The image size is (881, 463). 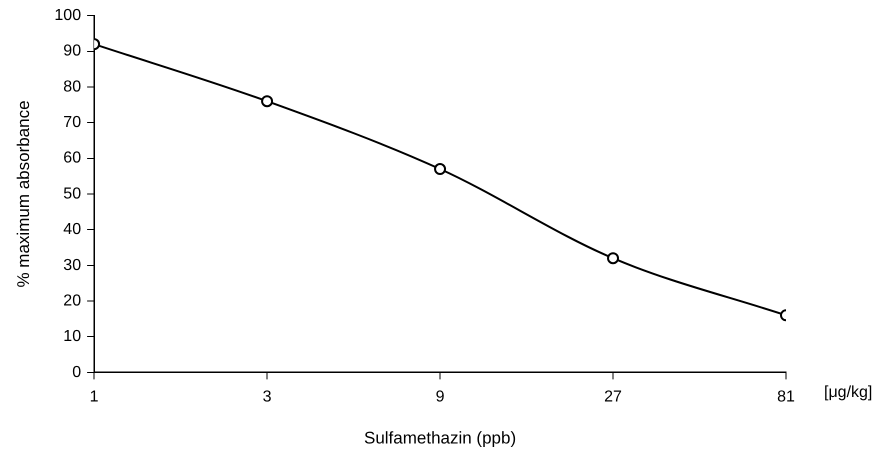 I want to click on y-tick-label: 30, so click(x=72, y=265).